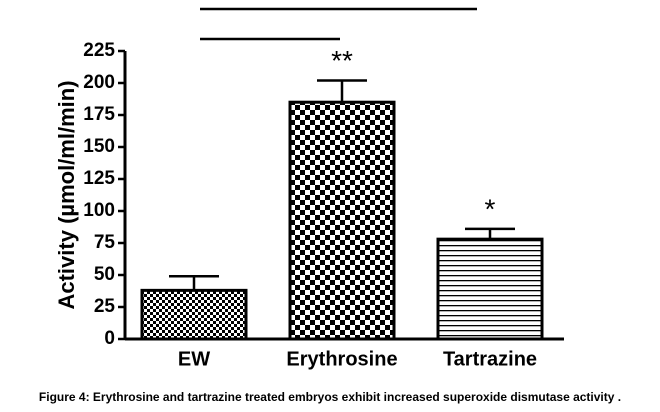 The width and height of the screenshot is (660, 412). Describe the element at coordinates (341, 359) in the screenshot. I see `x-tick-label: Erythrosine` at that location.